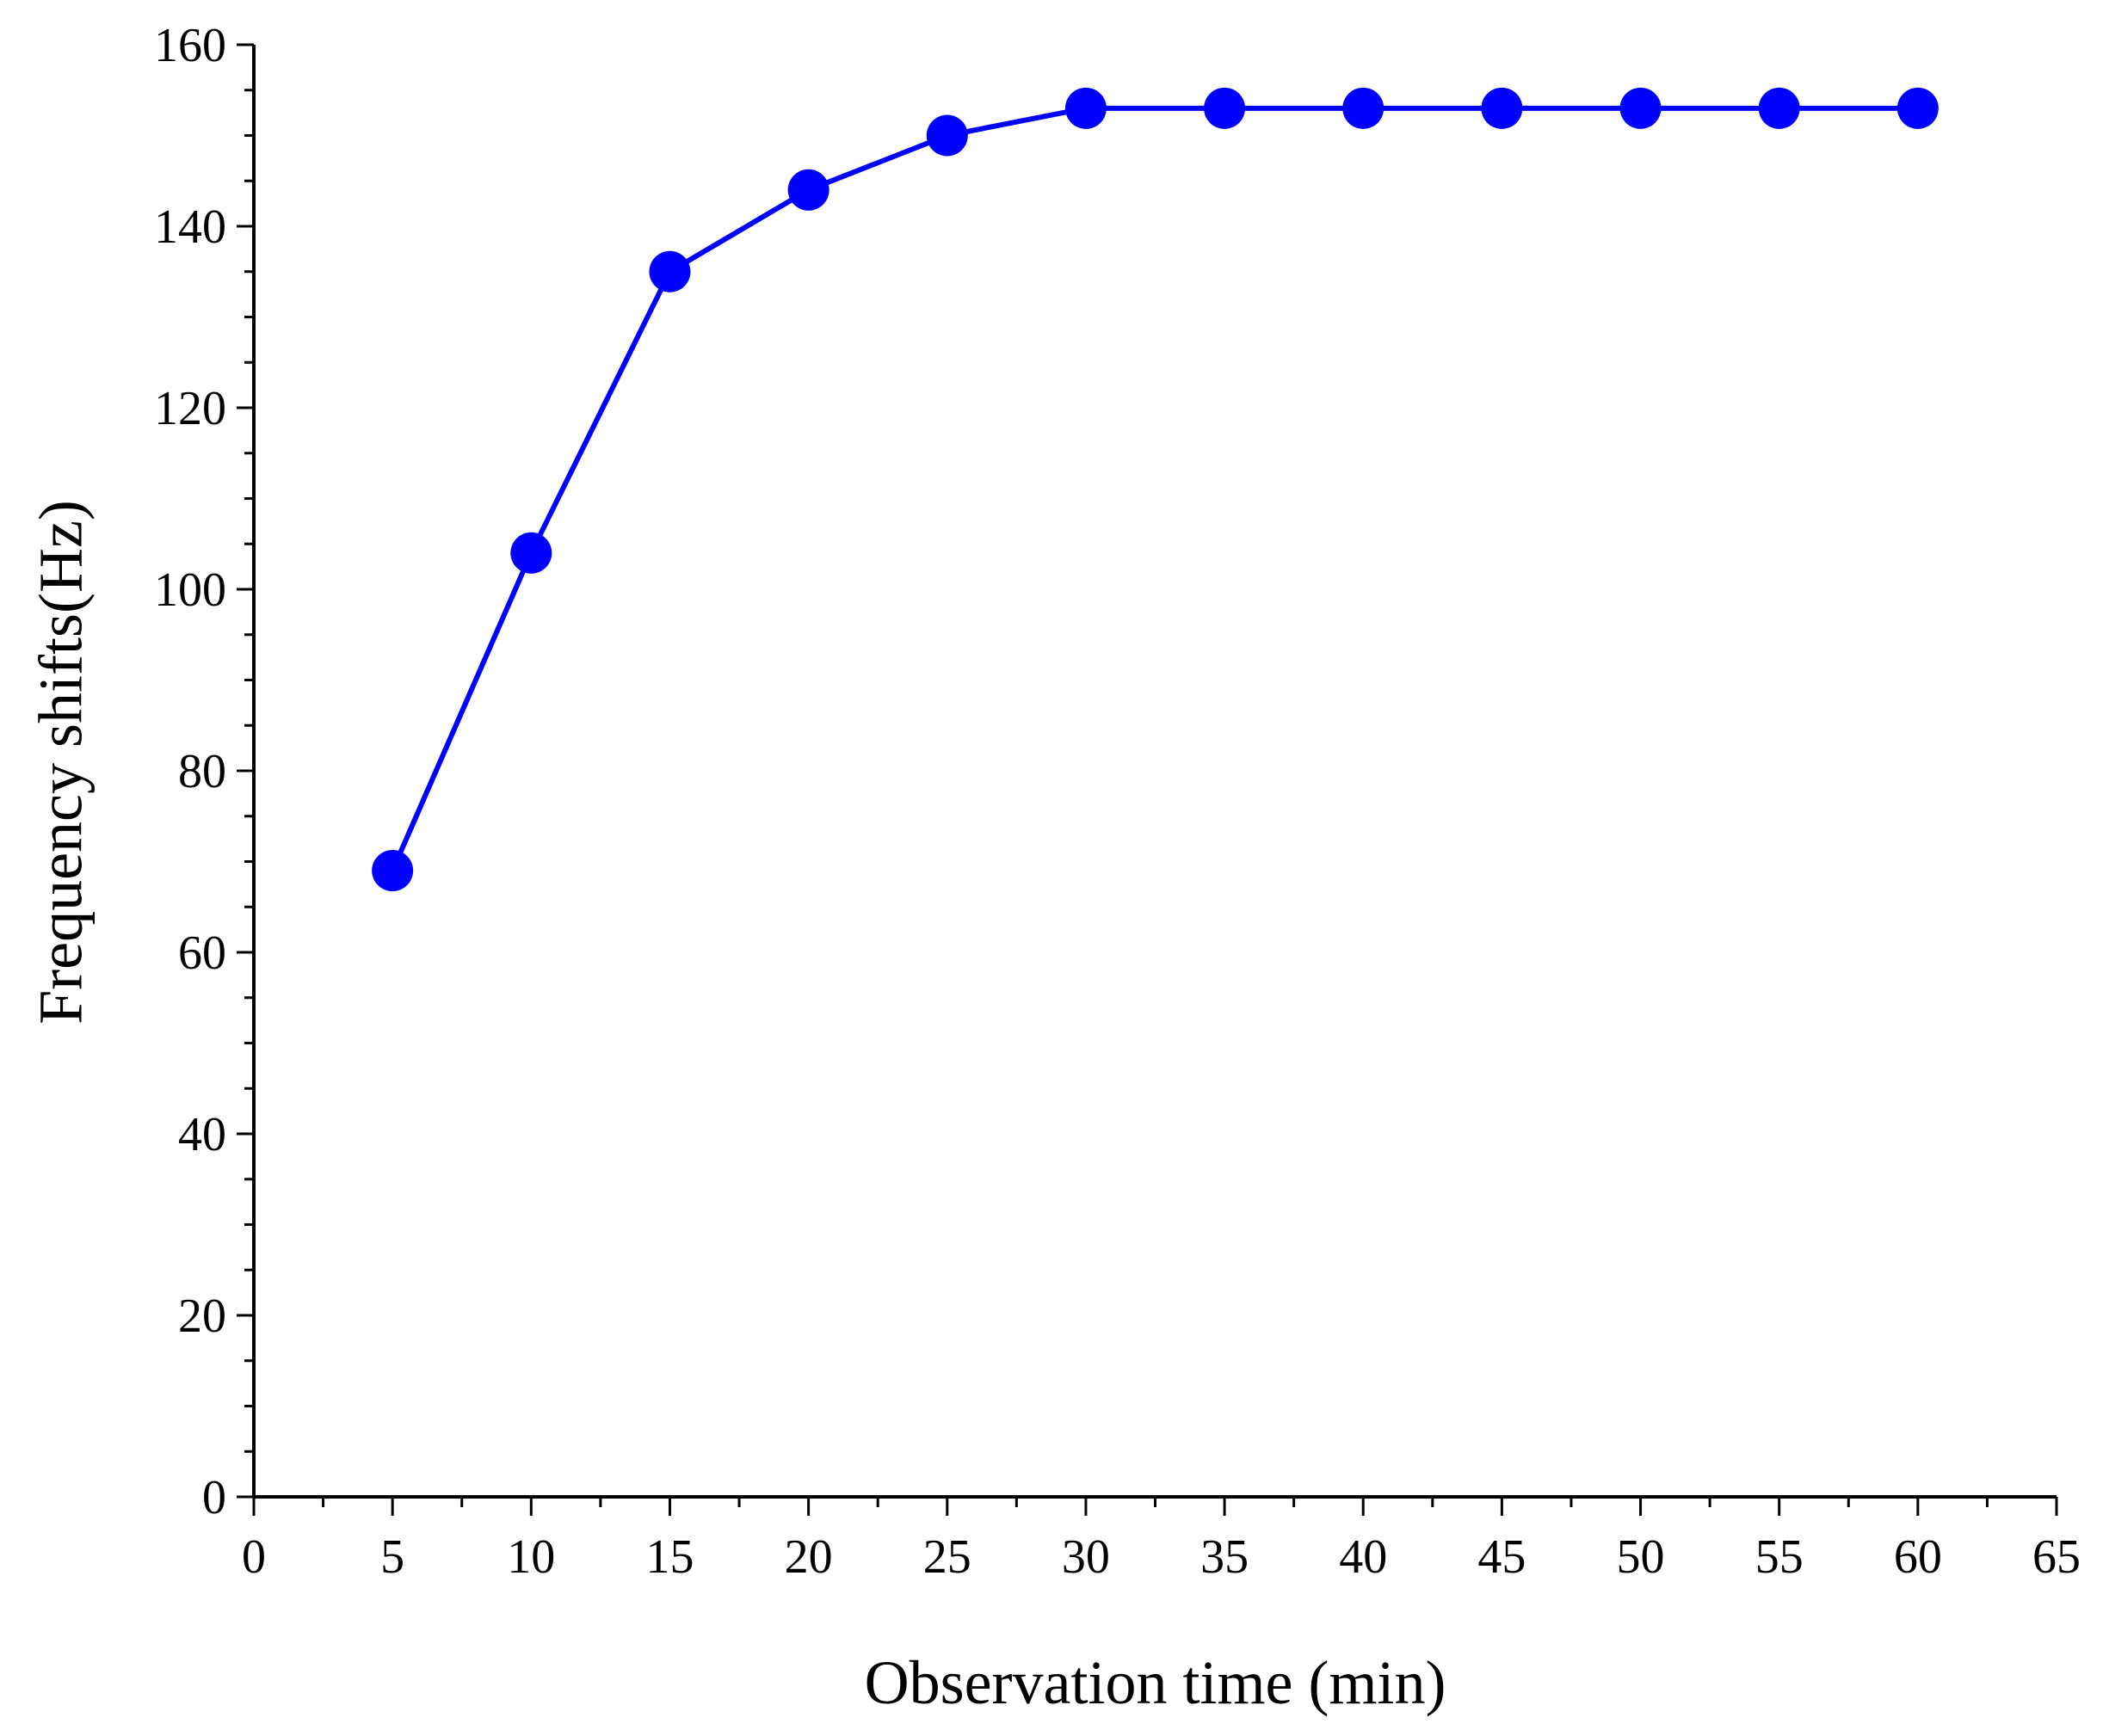 The image size is (2103, 1736). I want to click on x-tick-label: 50, so click(1641, 1557).